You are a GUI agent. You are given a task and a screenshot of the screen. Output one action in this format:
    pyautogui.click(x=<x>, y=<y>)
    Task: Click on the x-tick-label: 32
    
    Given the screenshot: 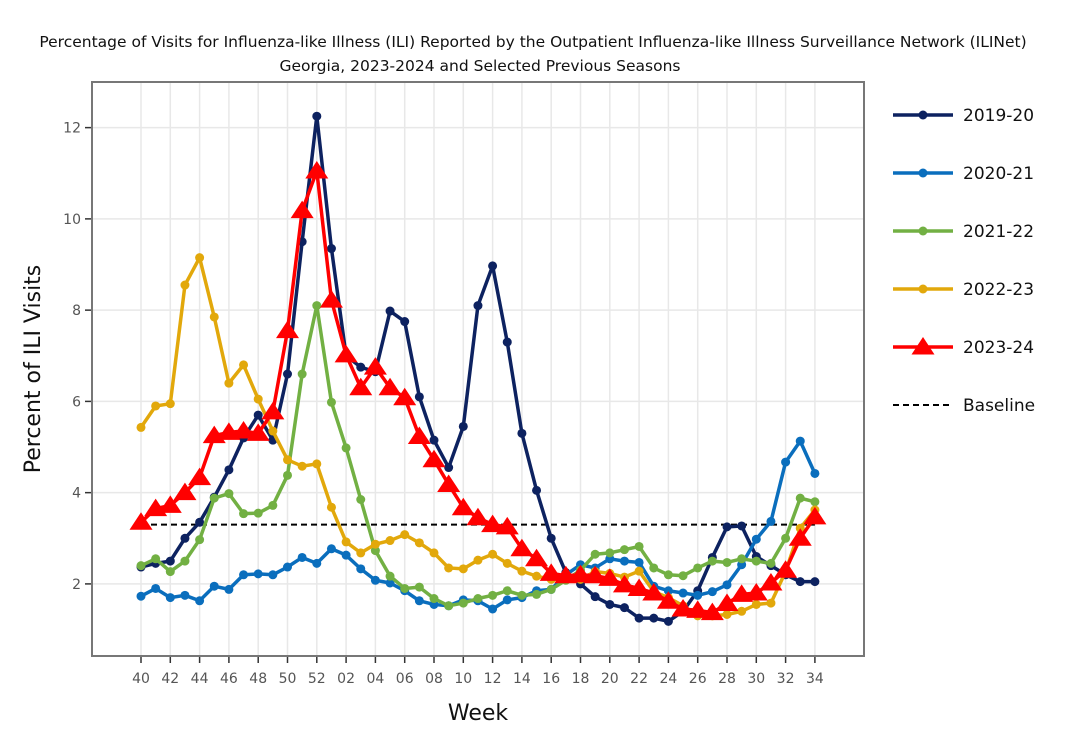 What is the action you would take?
    pyautogui.click(x=786, y=679)
    